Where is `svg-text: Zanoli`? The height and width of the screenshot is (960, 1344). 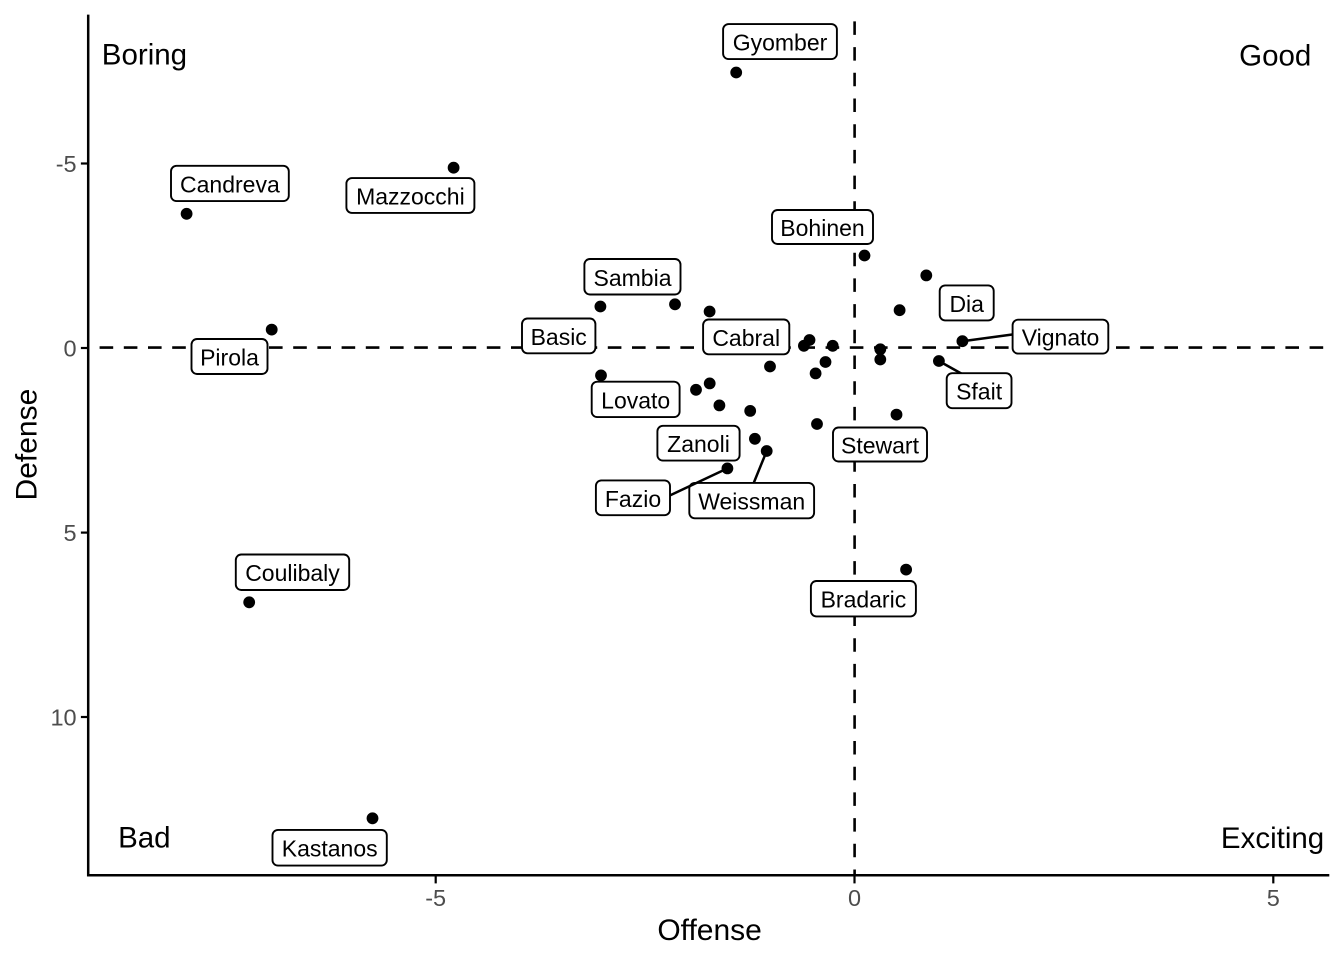 svg-text: Zanoli is located at coordinates (698, 444).